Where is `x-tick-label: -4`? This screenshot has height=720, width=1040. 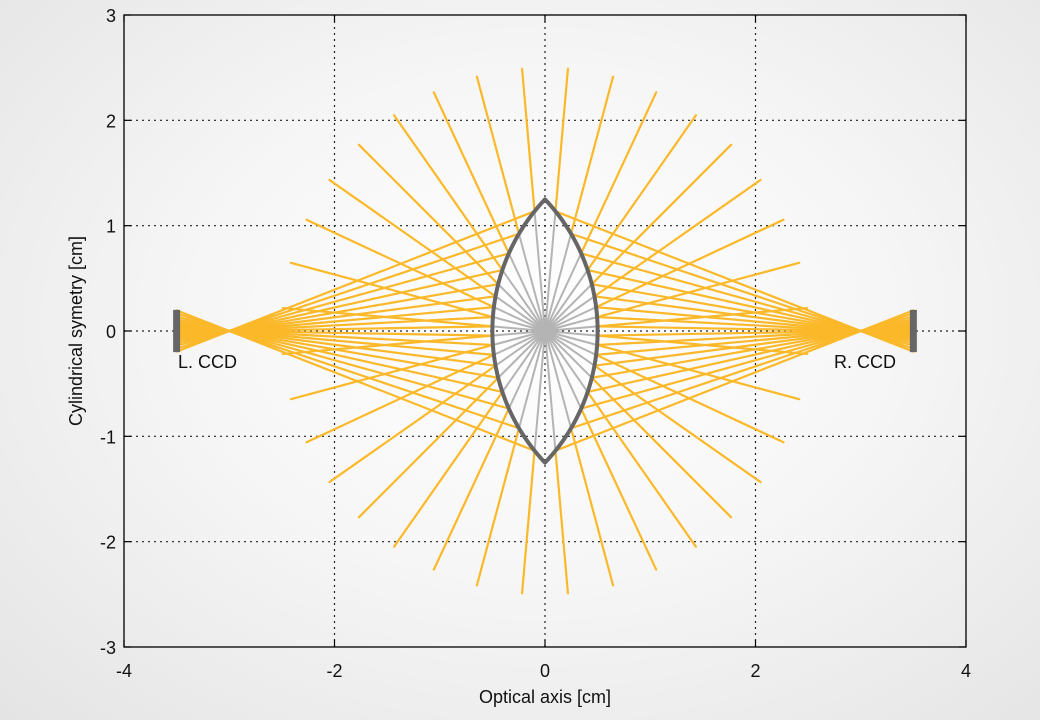
x-tick-label: -4 is located at coordinates (124, 671).